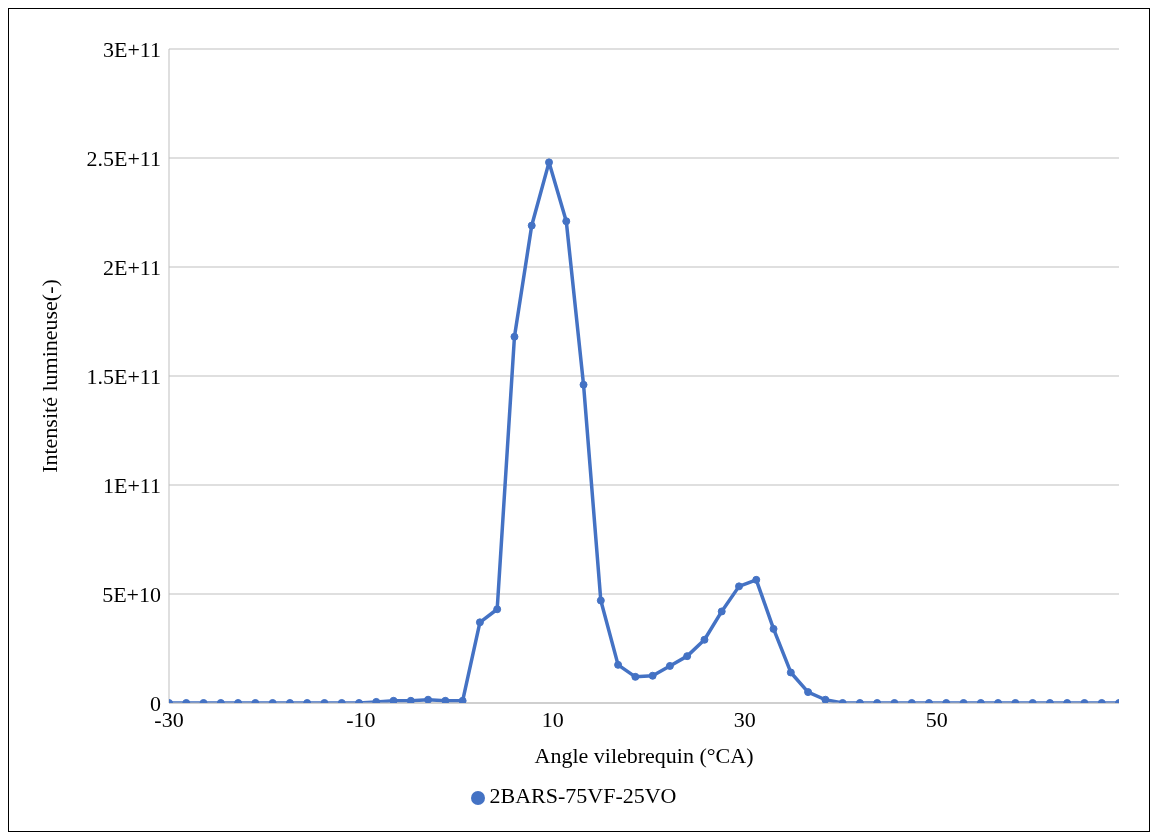 The height and width of the screenshot is (840, 1156). I want to click on legend-label: 2BARS-75VF-25VO, so click(583, 795).